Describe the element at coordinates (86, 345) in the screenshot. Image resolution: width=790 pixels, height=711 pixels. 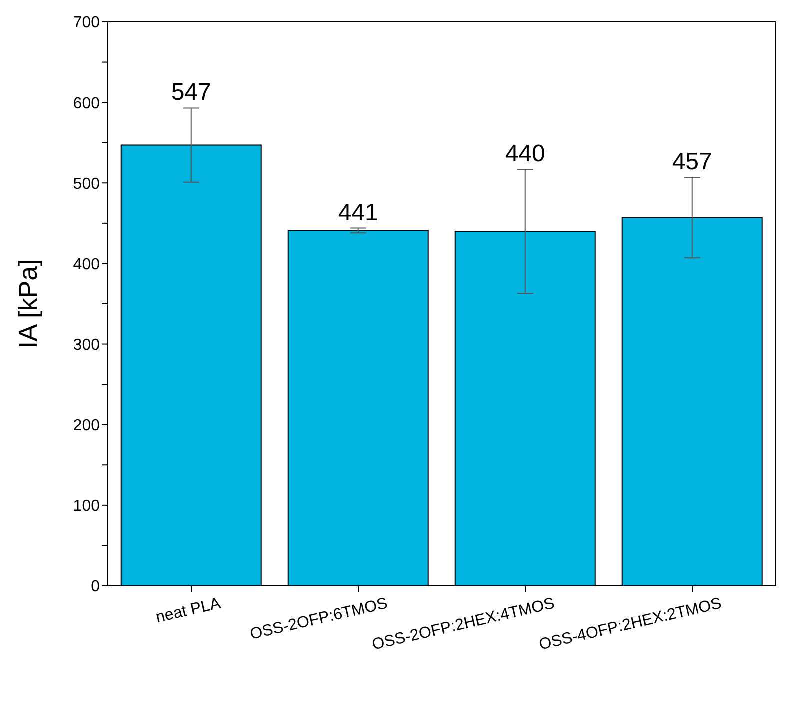
I see `y-tick-label: 300` at that location.